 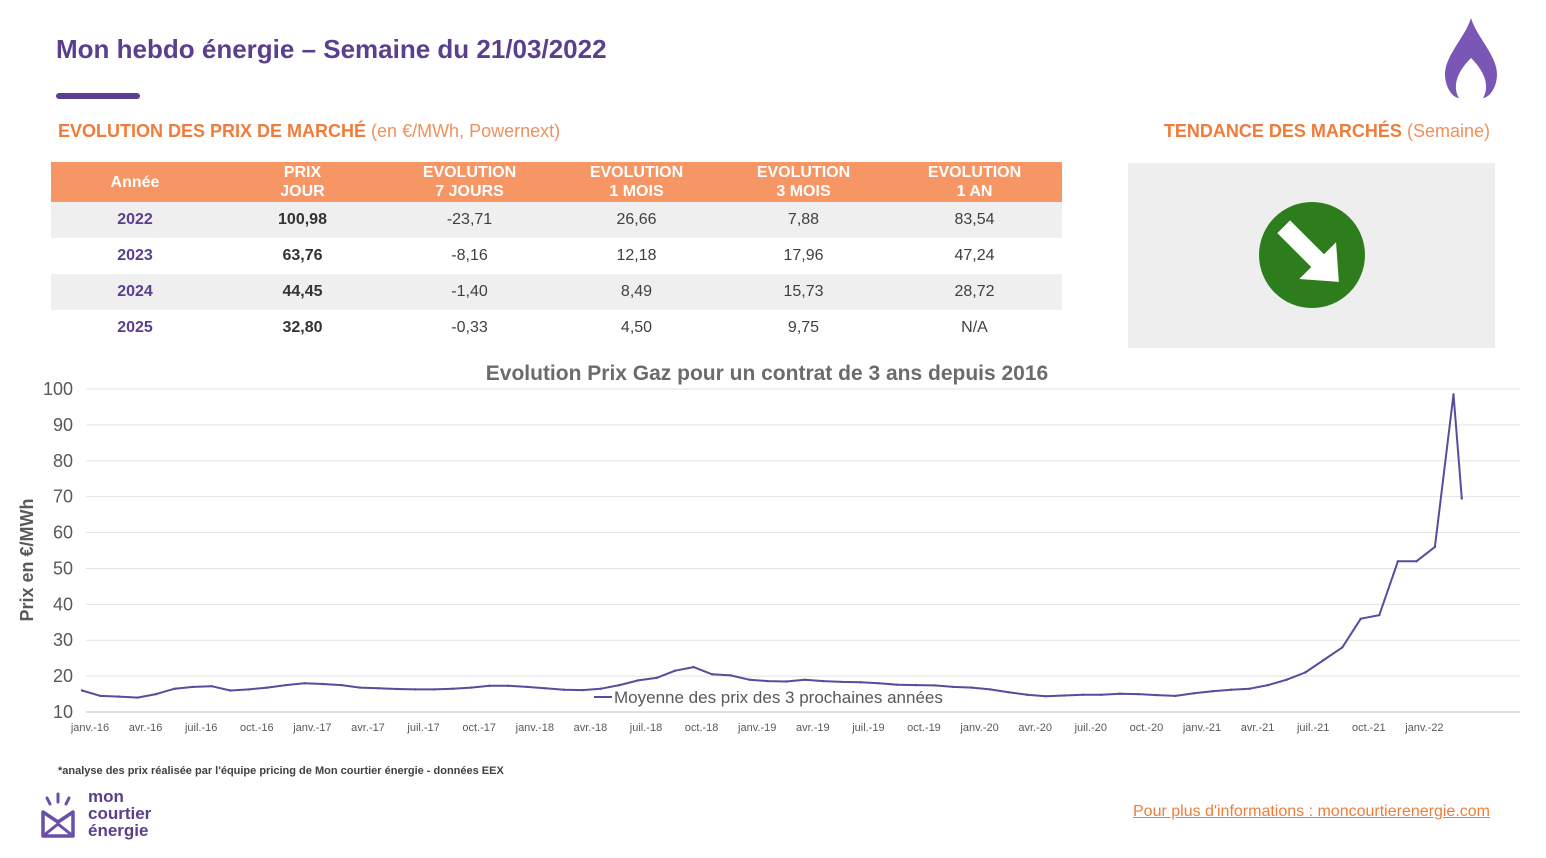 I want to click on brand-line: énergie, so click(x=118, y=830).